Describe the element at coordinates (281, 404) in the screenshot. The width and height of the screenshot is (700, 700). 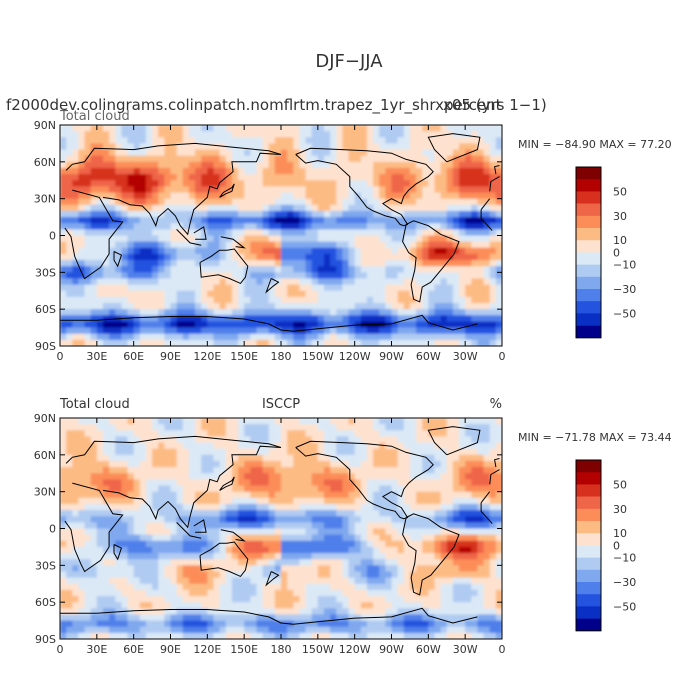
I see `panel-obs-source-label: ISCCP` at that location.